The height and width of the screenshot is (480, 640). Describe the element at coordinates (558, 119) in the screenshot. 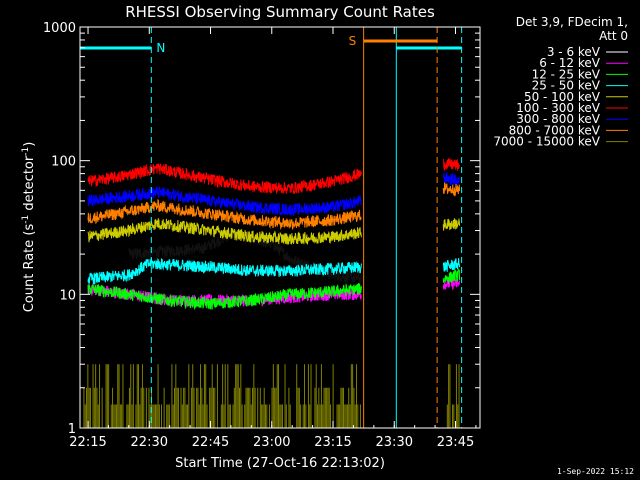

I see `legend-label-6: 300 - 800 keV` at that location.